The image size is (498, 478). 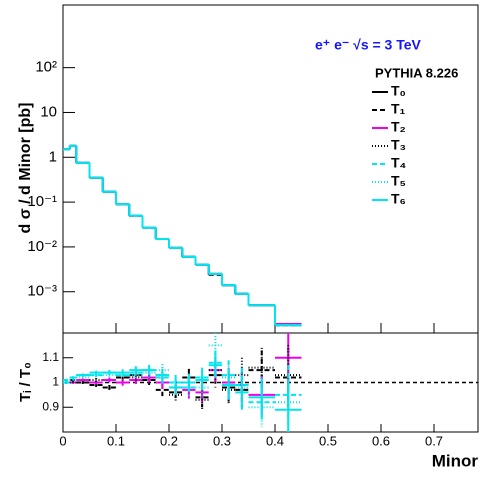 I want to click on y-axis-title: d σ / d Minor [pb], so click(x=25, y=168).